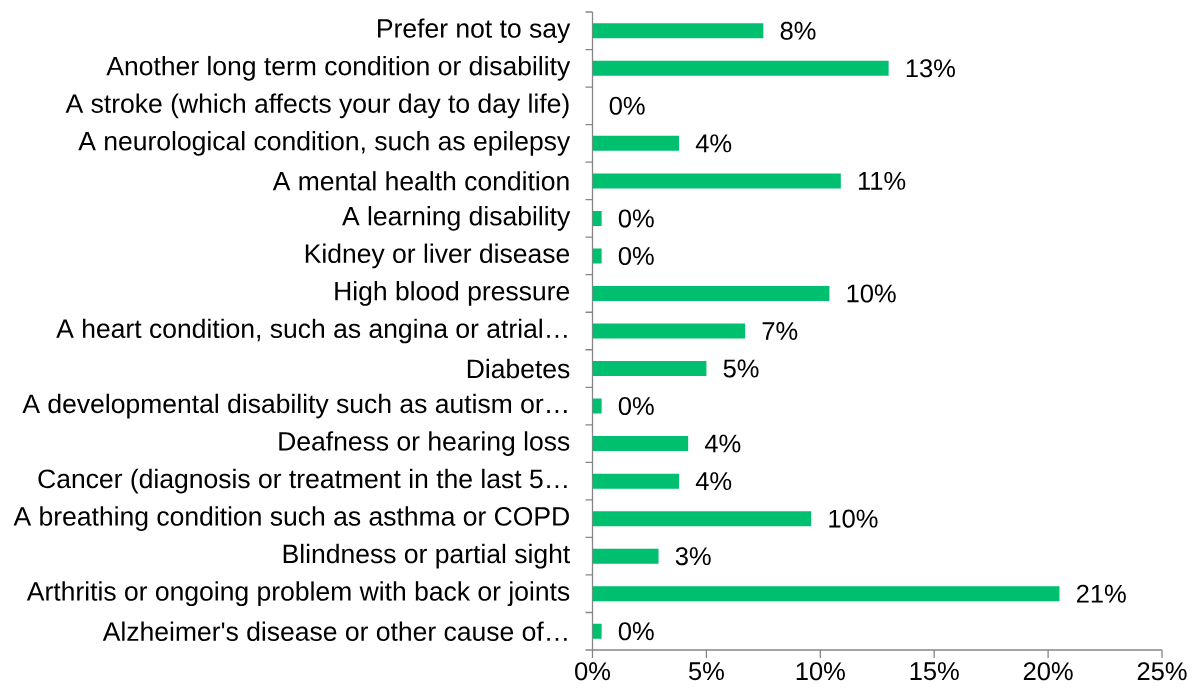 The width and height of the screenshot is (1192, 691). Describe the element at coordinates (593, 671) in the screenshot. I see `x-tick-label: 0%` at that location.